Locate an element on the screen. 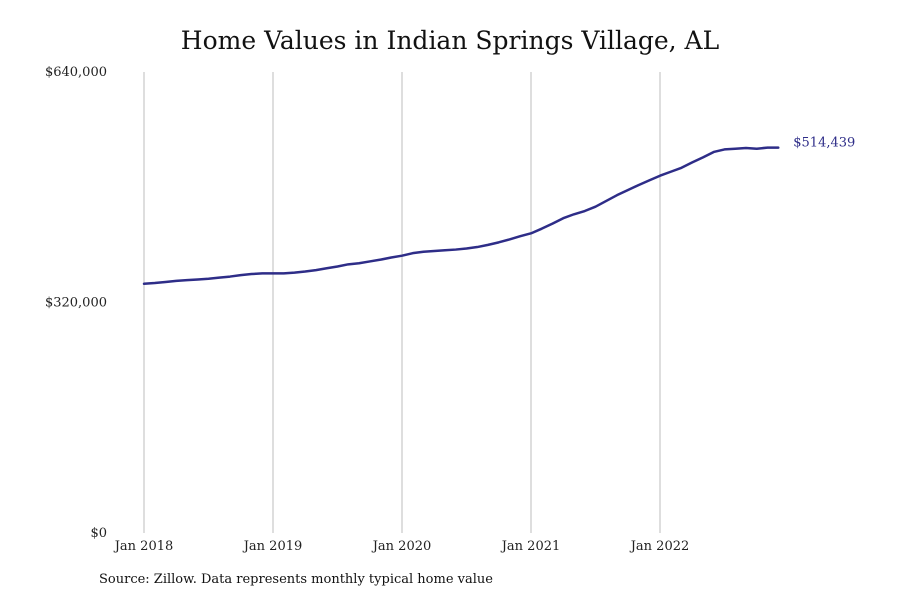 The image size is (900, 600). x-axis-tick-labels: Jan 2018 Jan 2019 Jan 2020 Jan 2021 Jan 2022 is located at coordinates (401, 546).